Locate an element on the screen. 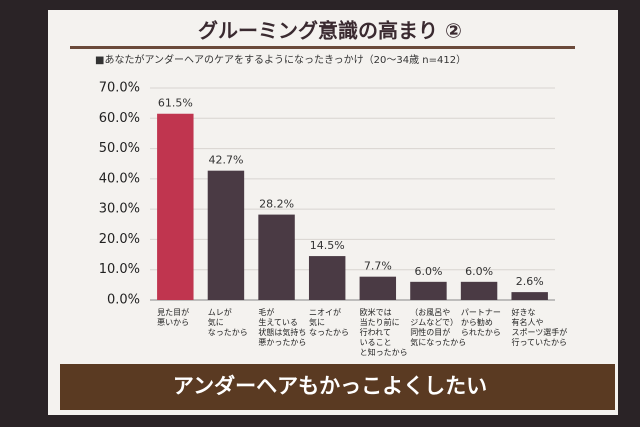 This screenshot has height=427, width=640. y-tick-label: 50.0% is located at coordinates (119, 148).